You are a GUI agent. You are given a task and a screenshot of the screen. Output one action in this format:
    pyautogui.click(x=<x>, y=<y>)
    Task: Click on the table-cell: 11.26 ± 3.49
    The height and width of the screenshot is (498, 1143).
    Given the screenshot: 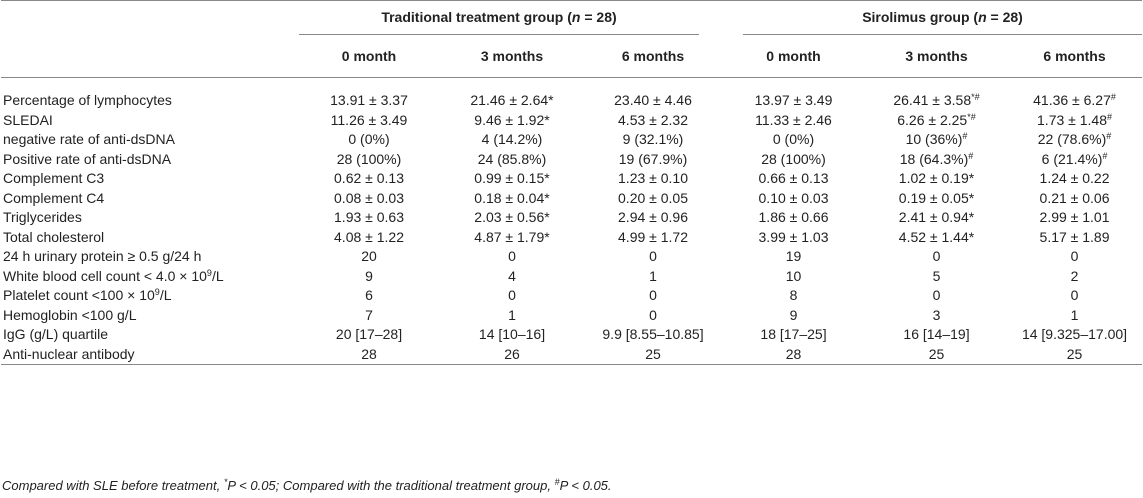 What is the action you would take?
    pyautogui.click(x=369, y=119)
    